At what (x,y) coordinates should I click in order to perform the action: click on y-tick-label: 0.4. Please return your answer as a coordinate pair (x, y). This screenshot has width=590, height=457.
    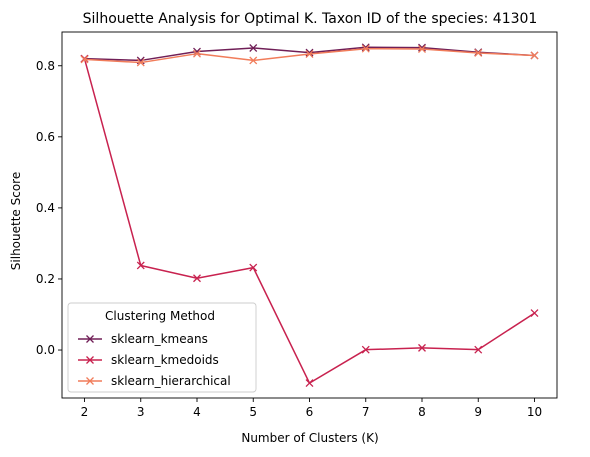
    Looking at the image, I should click on (45, 208).